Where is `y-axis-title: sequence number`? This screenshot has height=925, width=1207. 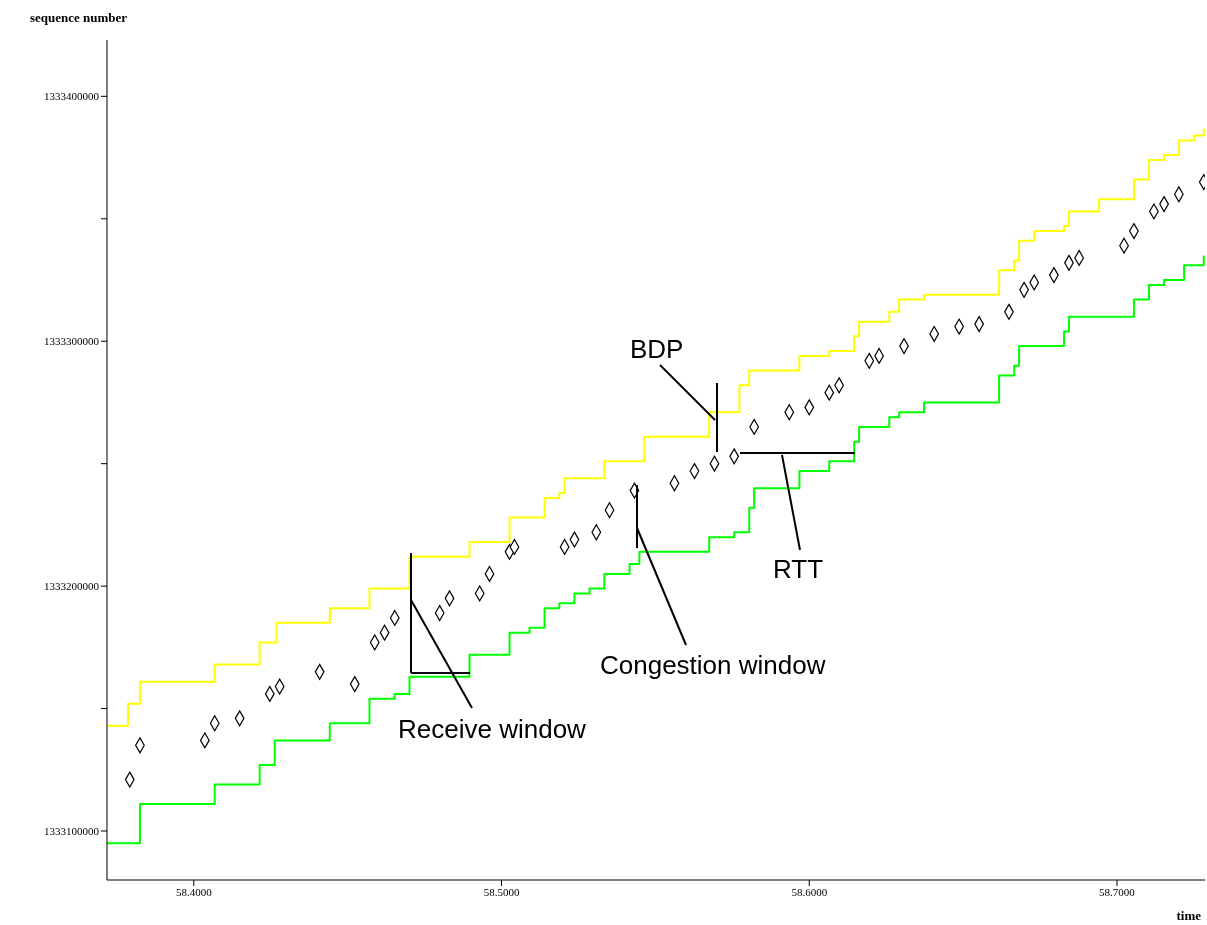
y-axis-title: sequence number is located at coordinates (79, 18).